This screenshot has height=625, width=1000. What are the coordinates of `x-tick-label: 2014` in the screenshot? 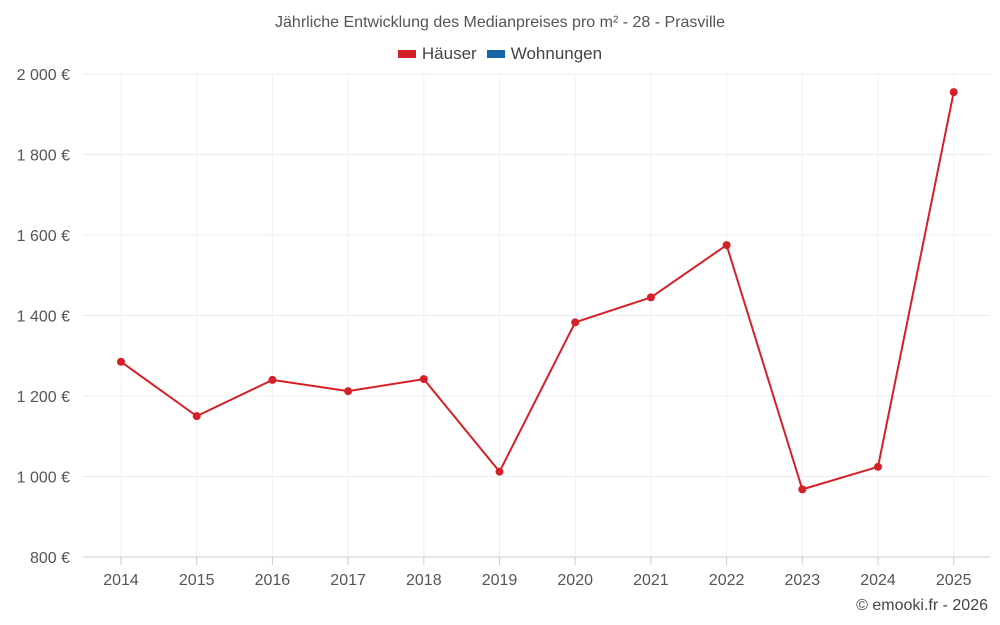 It's located at (121, 580).